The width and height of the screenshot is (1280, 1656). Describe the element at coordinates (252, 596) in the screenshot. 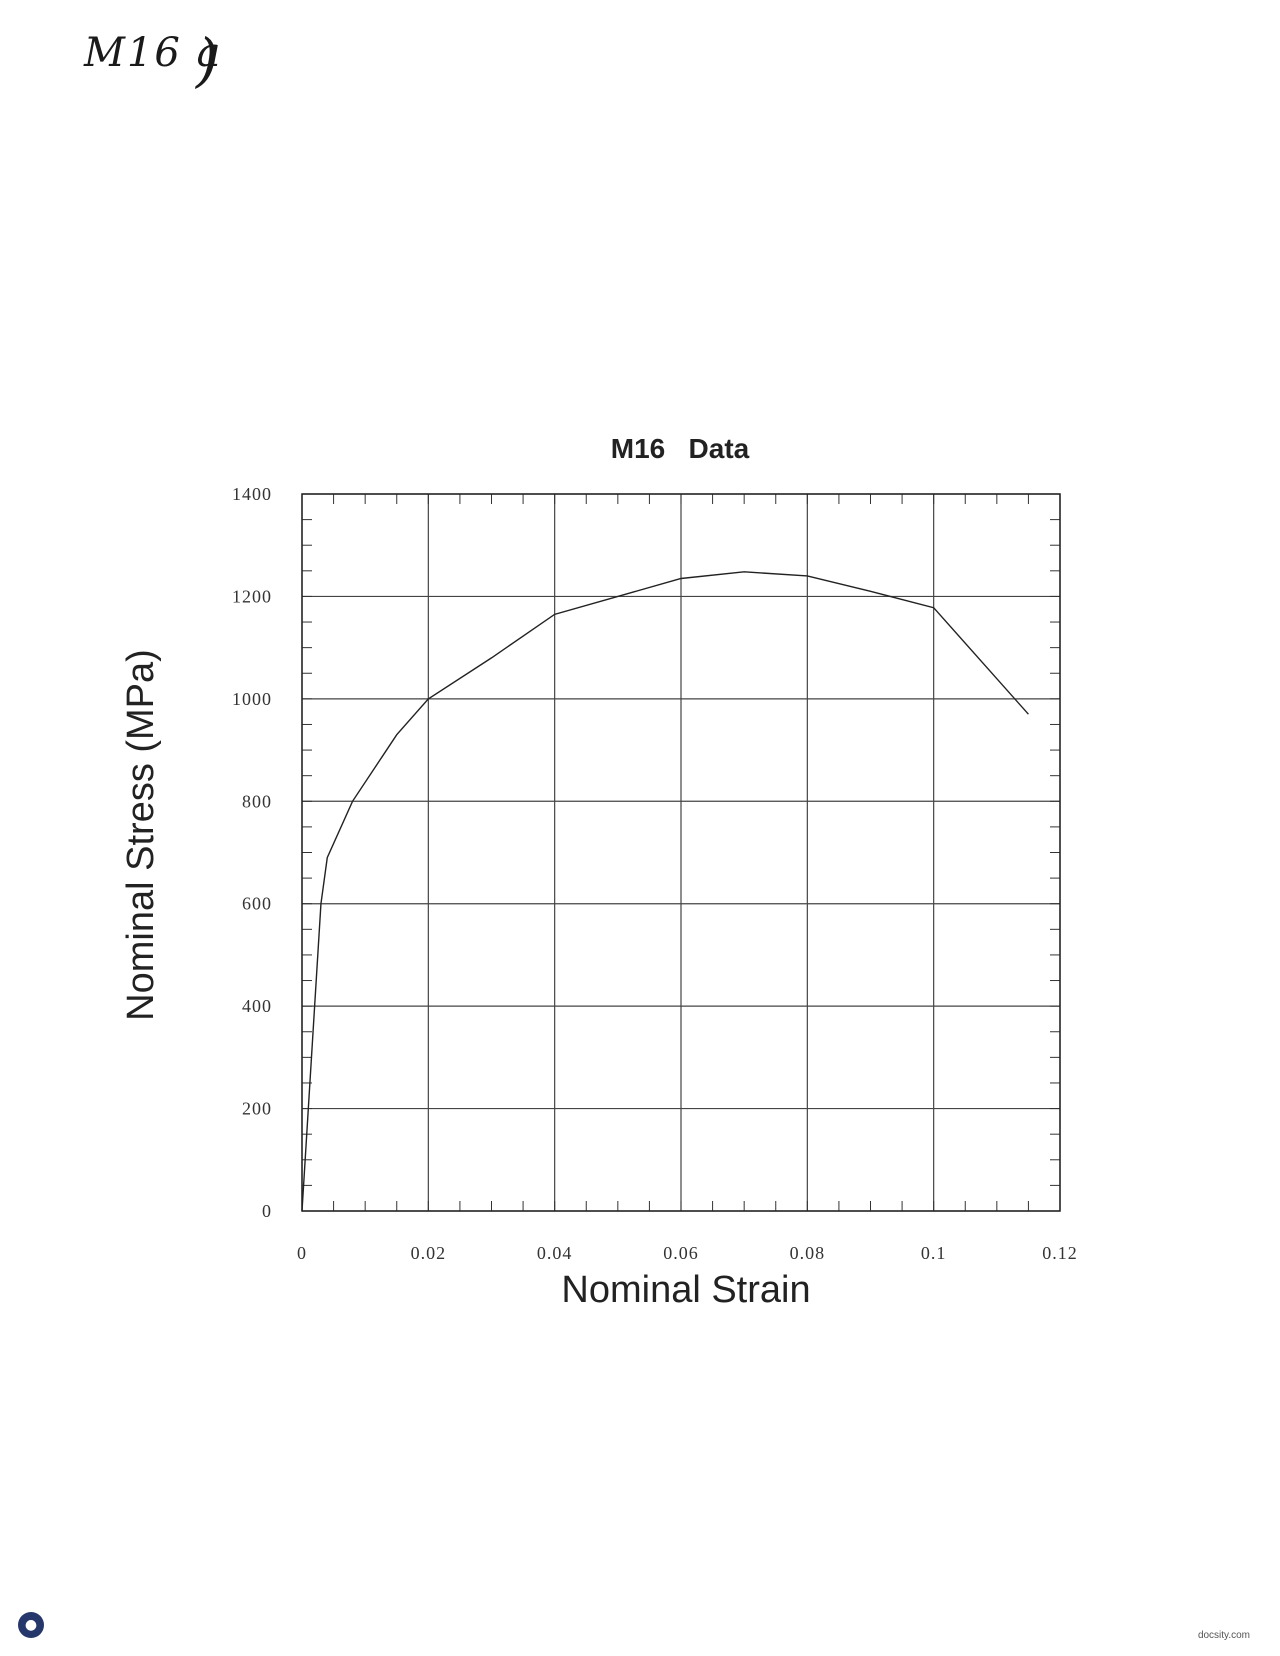

I see `y-tick-label: 1200` at that location.